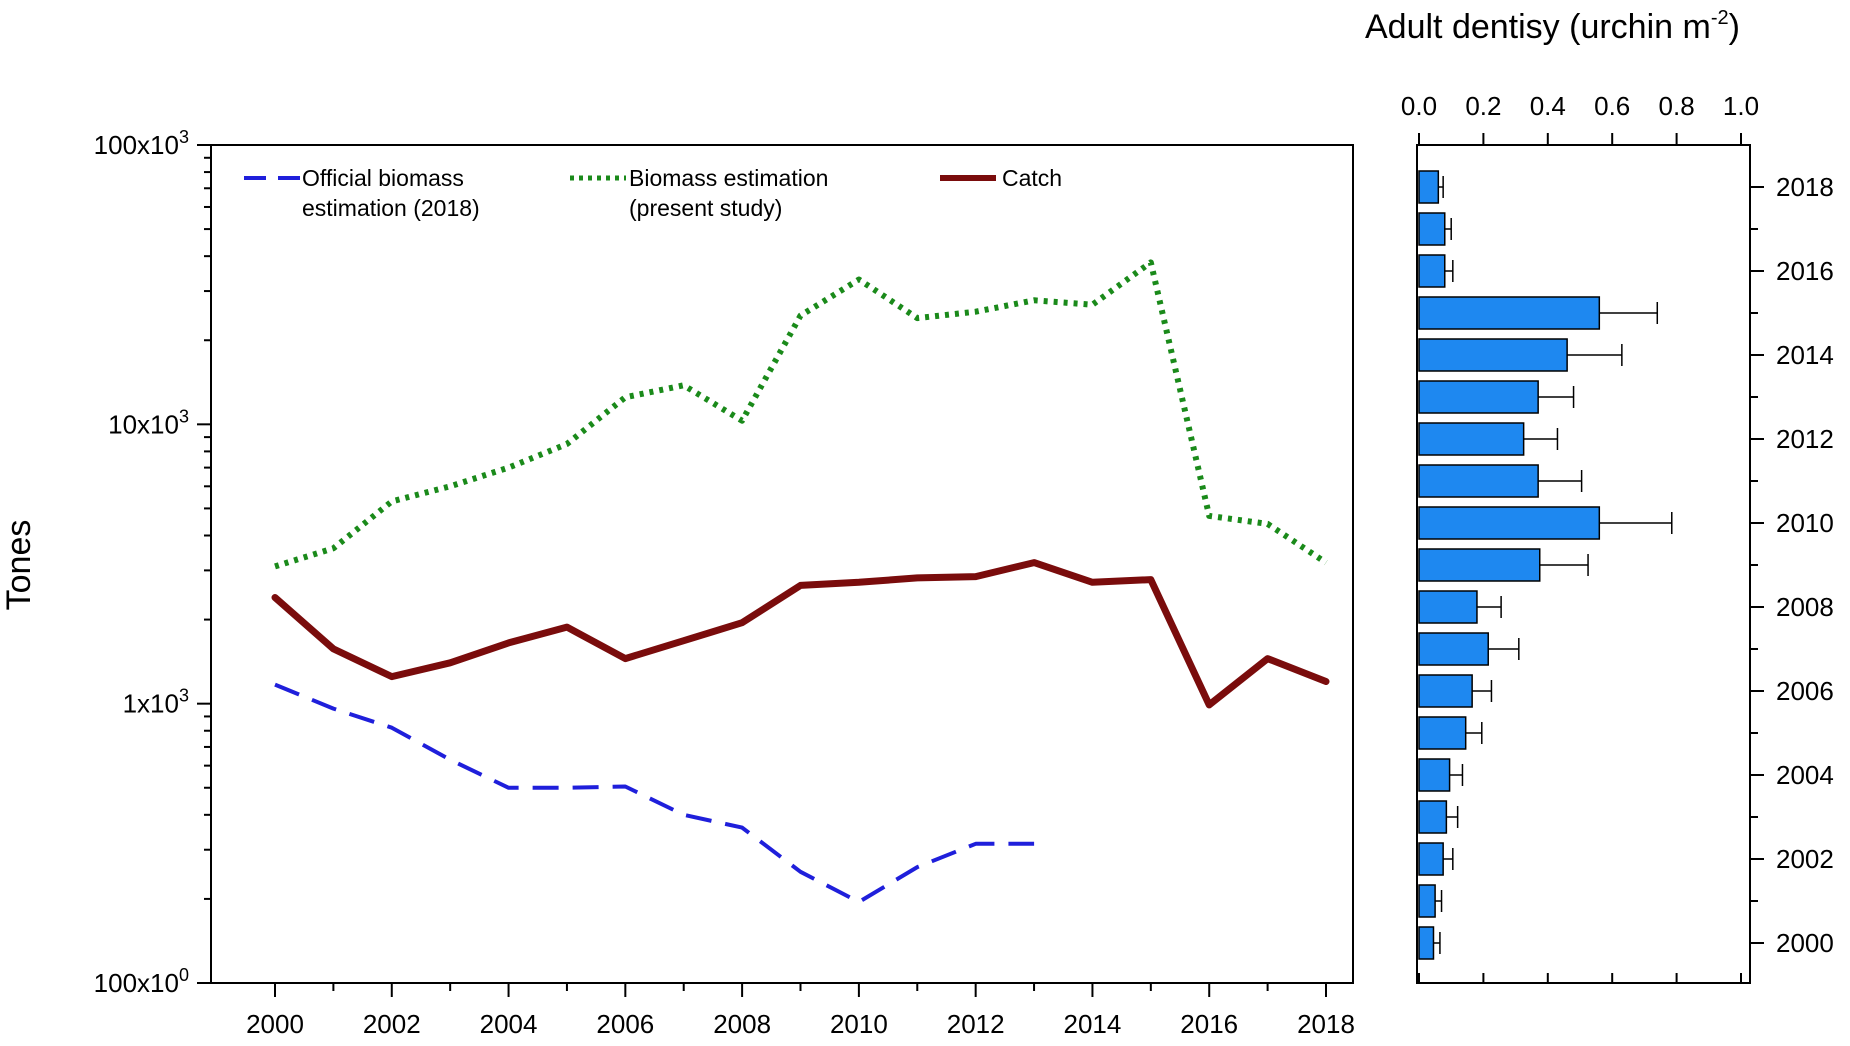 This screenshot has height=1046, width=1850. Describe the element at coordinates (1805, 607) in the screenshot. I see `bar-y-tick-label: 2008` at that location.